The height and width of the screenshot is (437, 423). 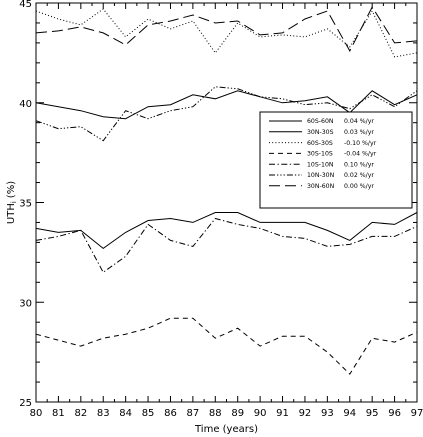 I want to click on x-tick-label: 90, so click(x=260, y=413).